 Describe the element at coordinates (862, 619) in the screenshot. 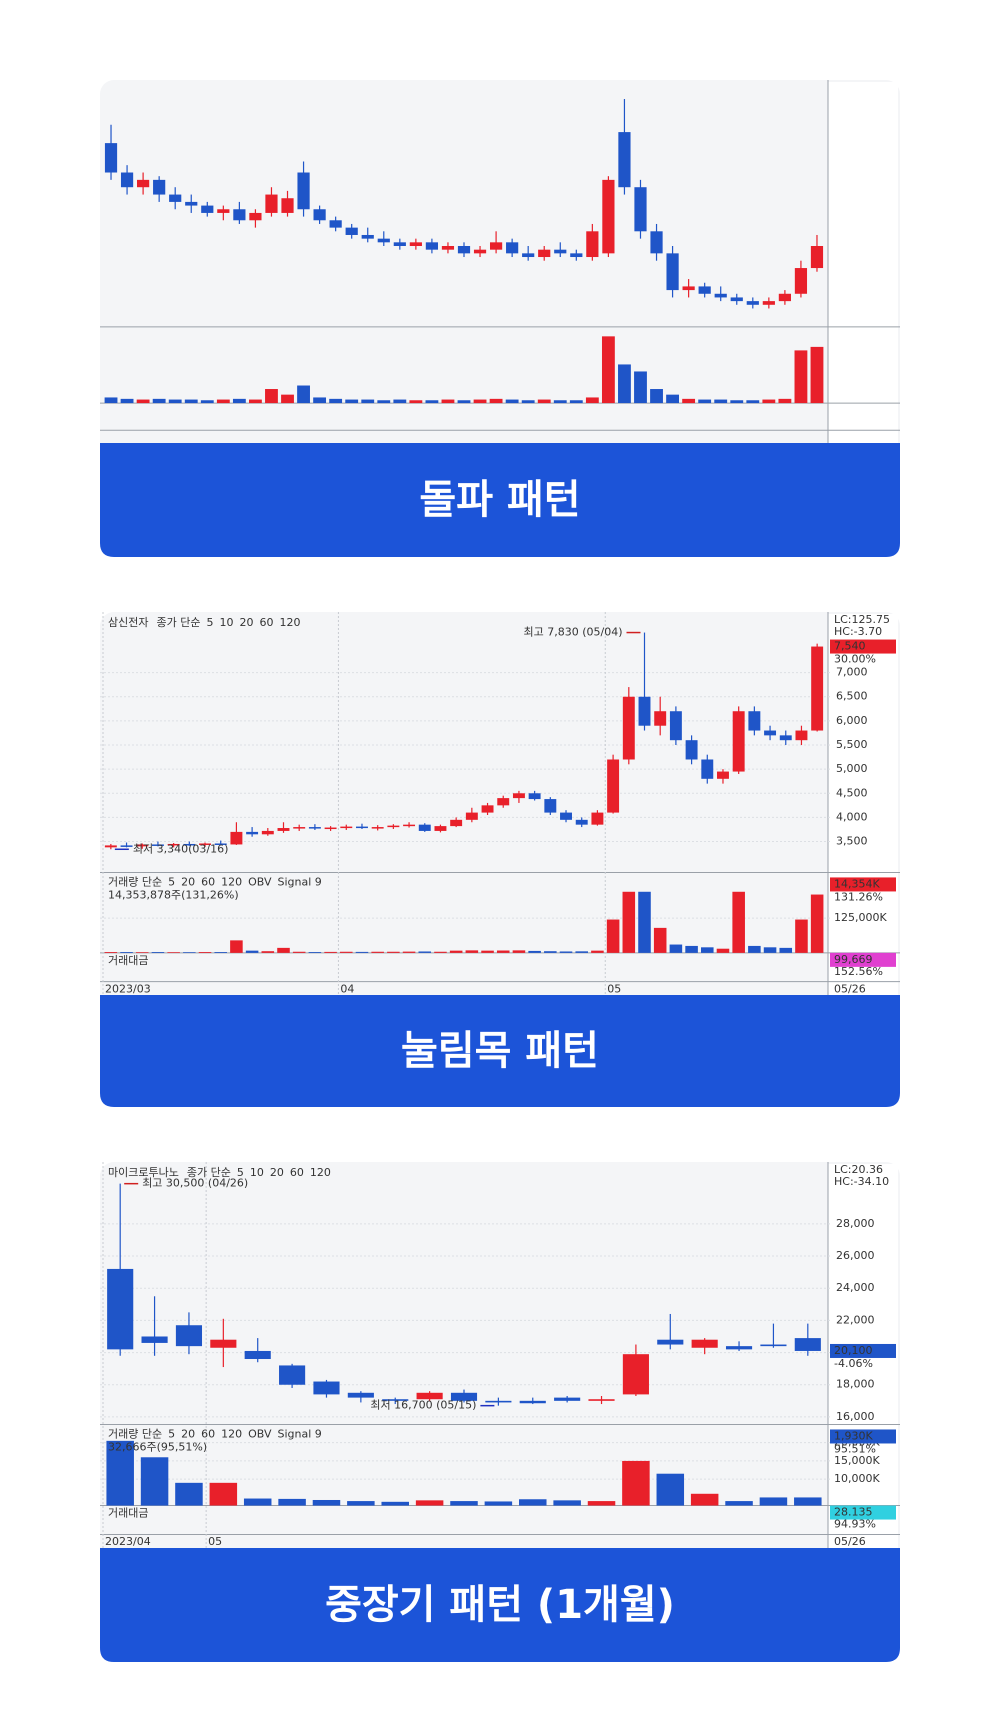

I see `lc-label: LC:125.75` at that location.